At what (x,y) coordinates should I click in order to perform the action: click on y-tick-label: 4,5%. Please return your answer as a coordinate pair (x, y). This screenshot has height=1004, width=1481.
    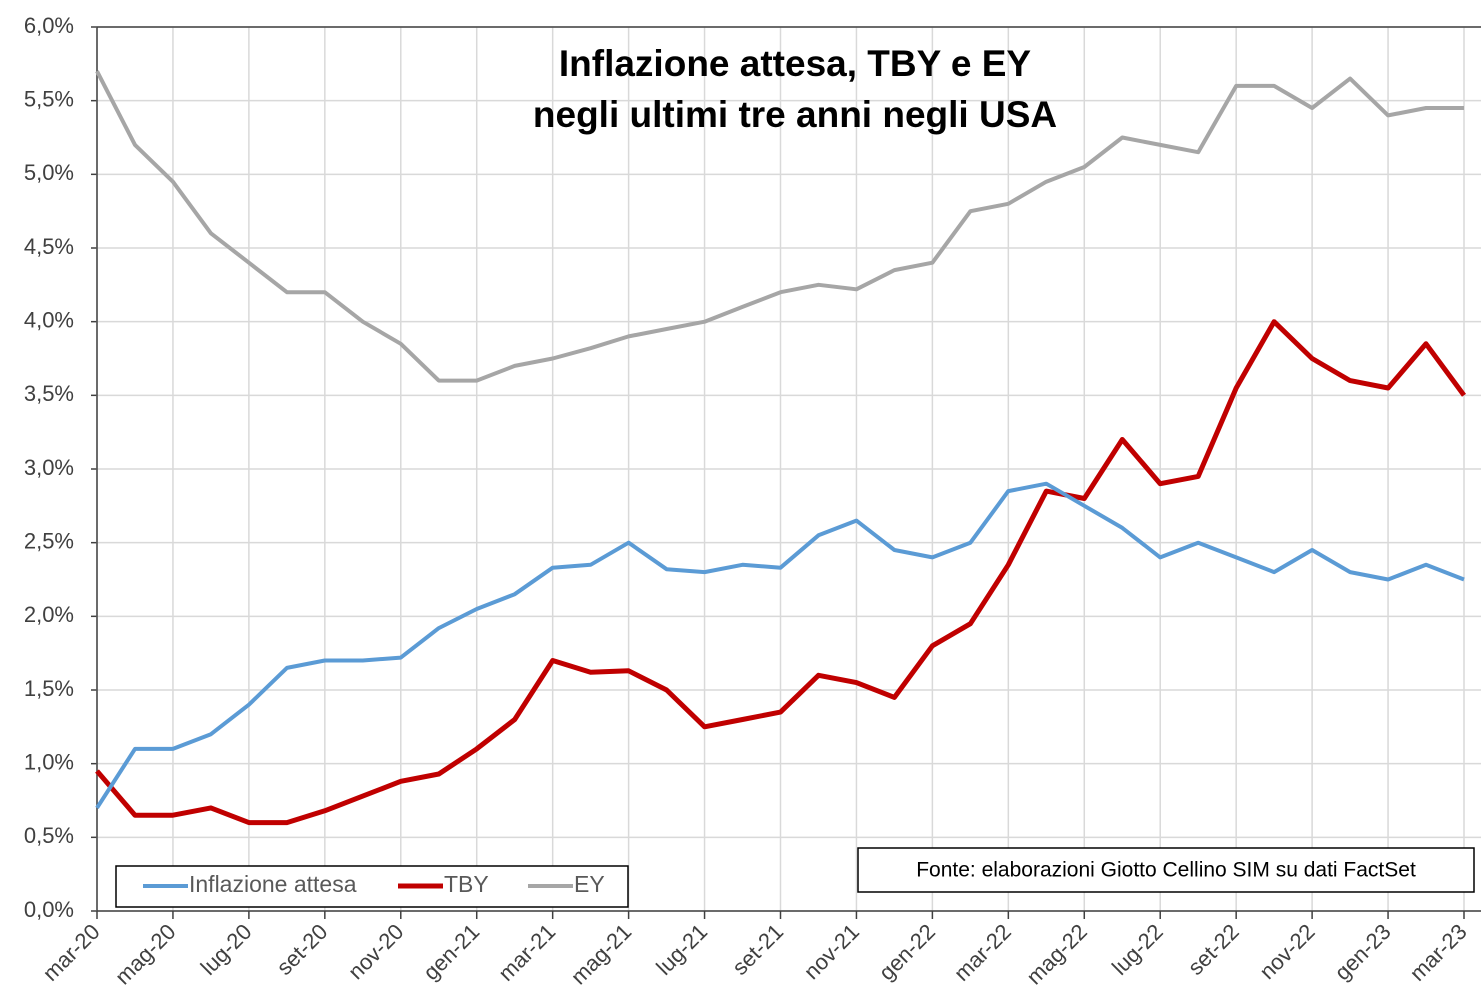
    Looking at the image, I should click on (49, 246).